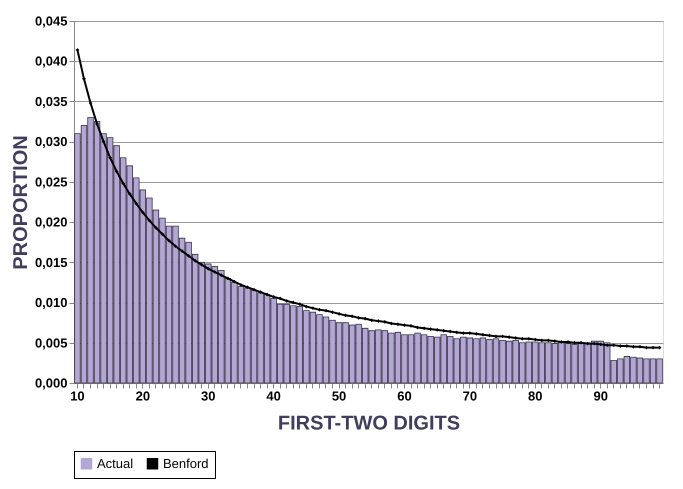 The width and height of the screenshot is (683, 489). Describe the element at coordinates (51, 142) in the screenshot. I see `y-tick-label: 0,030` at that location.